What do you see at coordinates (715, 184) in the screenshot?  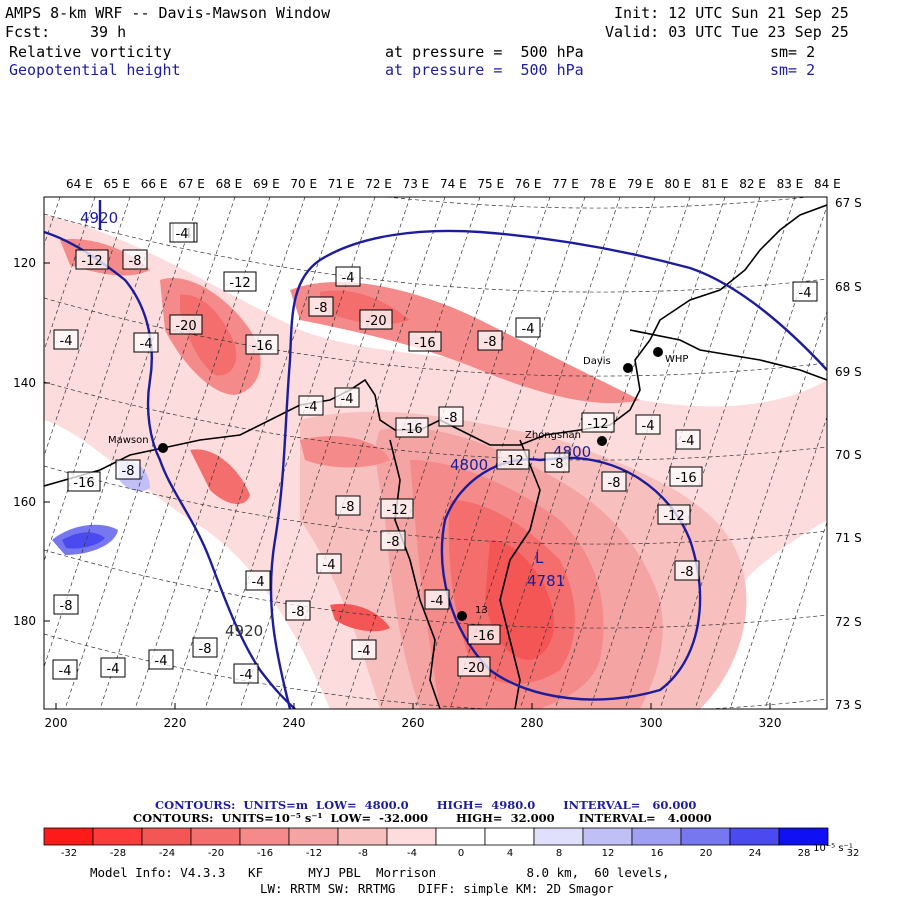 I see `longitude-label: 81 E` at bounding box center [715, 184].